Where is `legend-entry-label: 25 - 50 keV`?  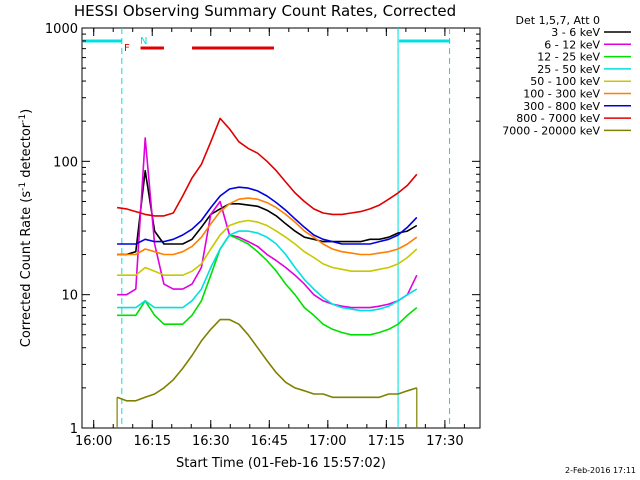 legend-entry-label: 25 - 50 keV is located at coordinates (568, 69).